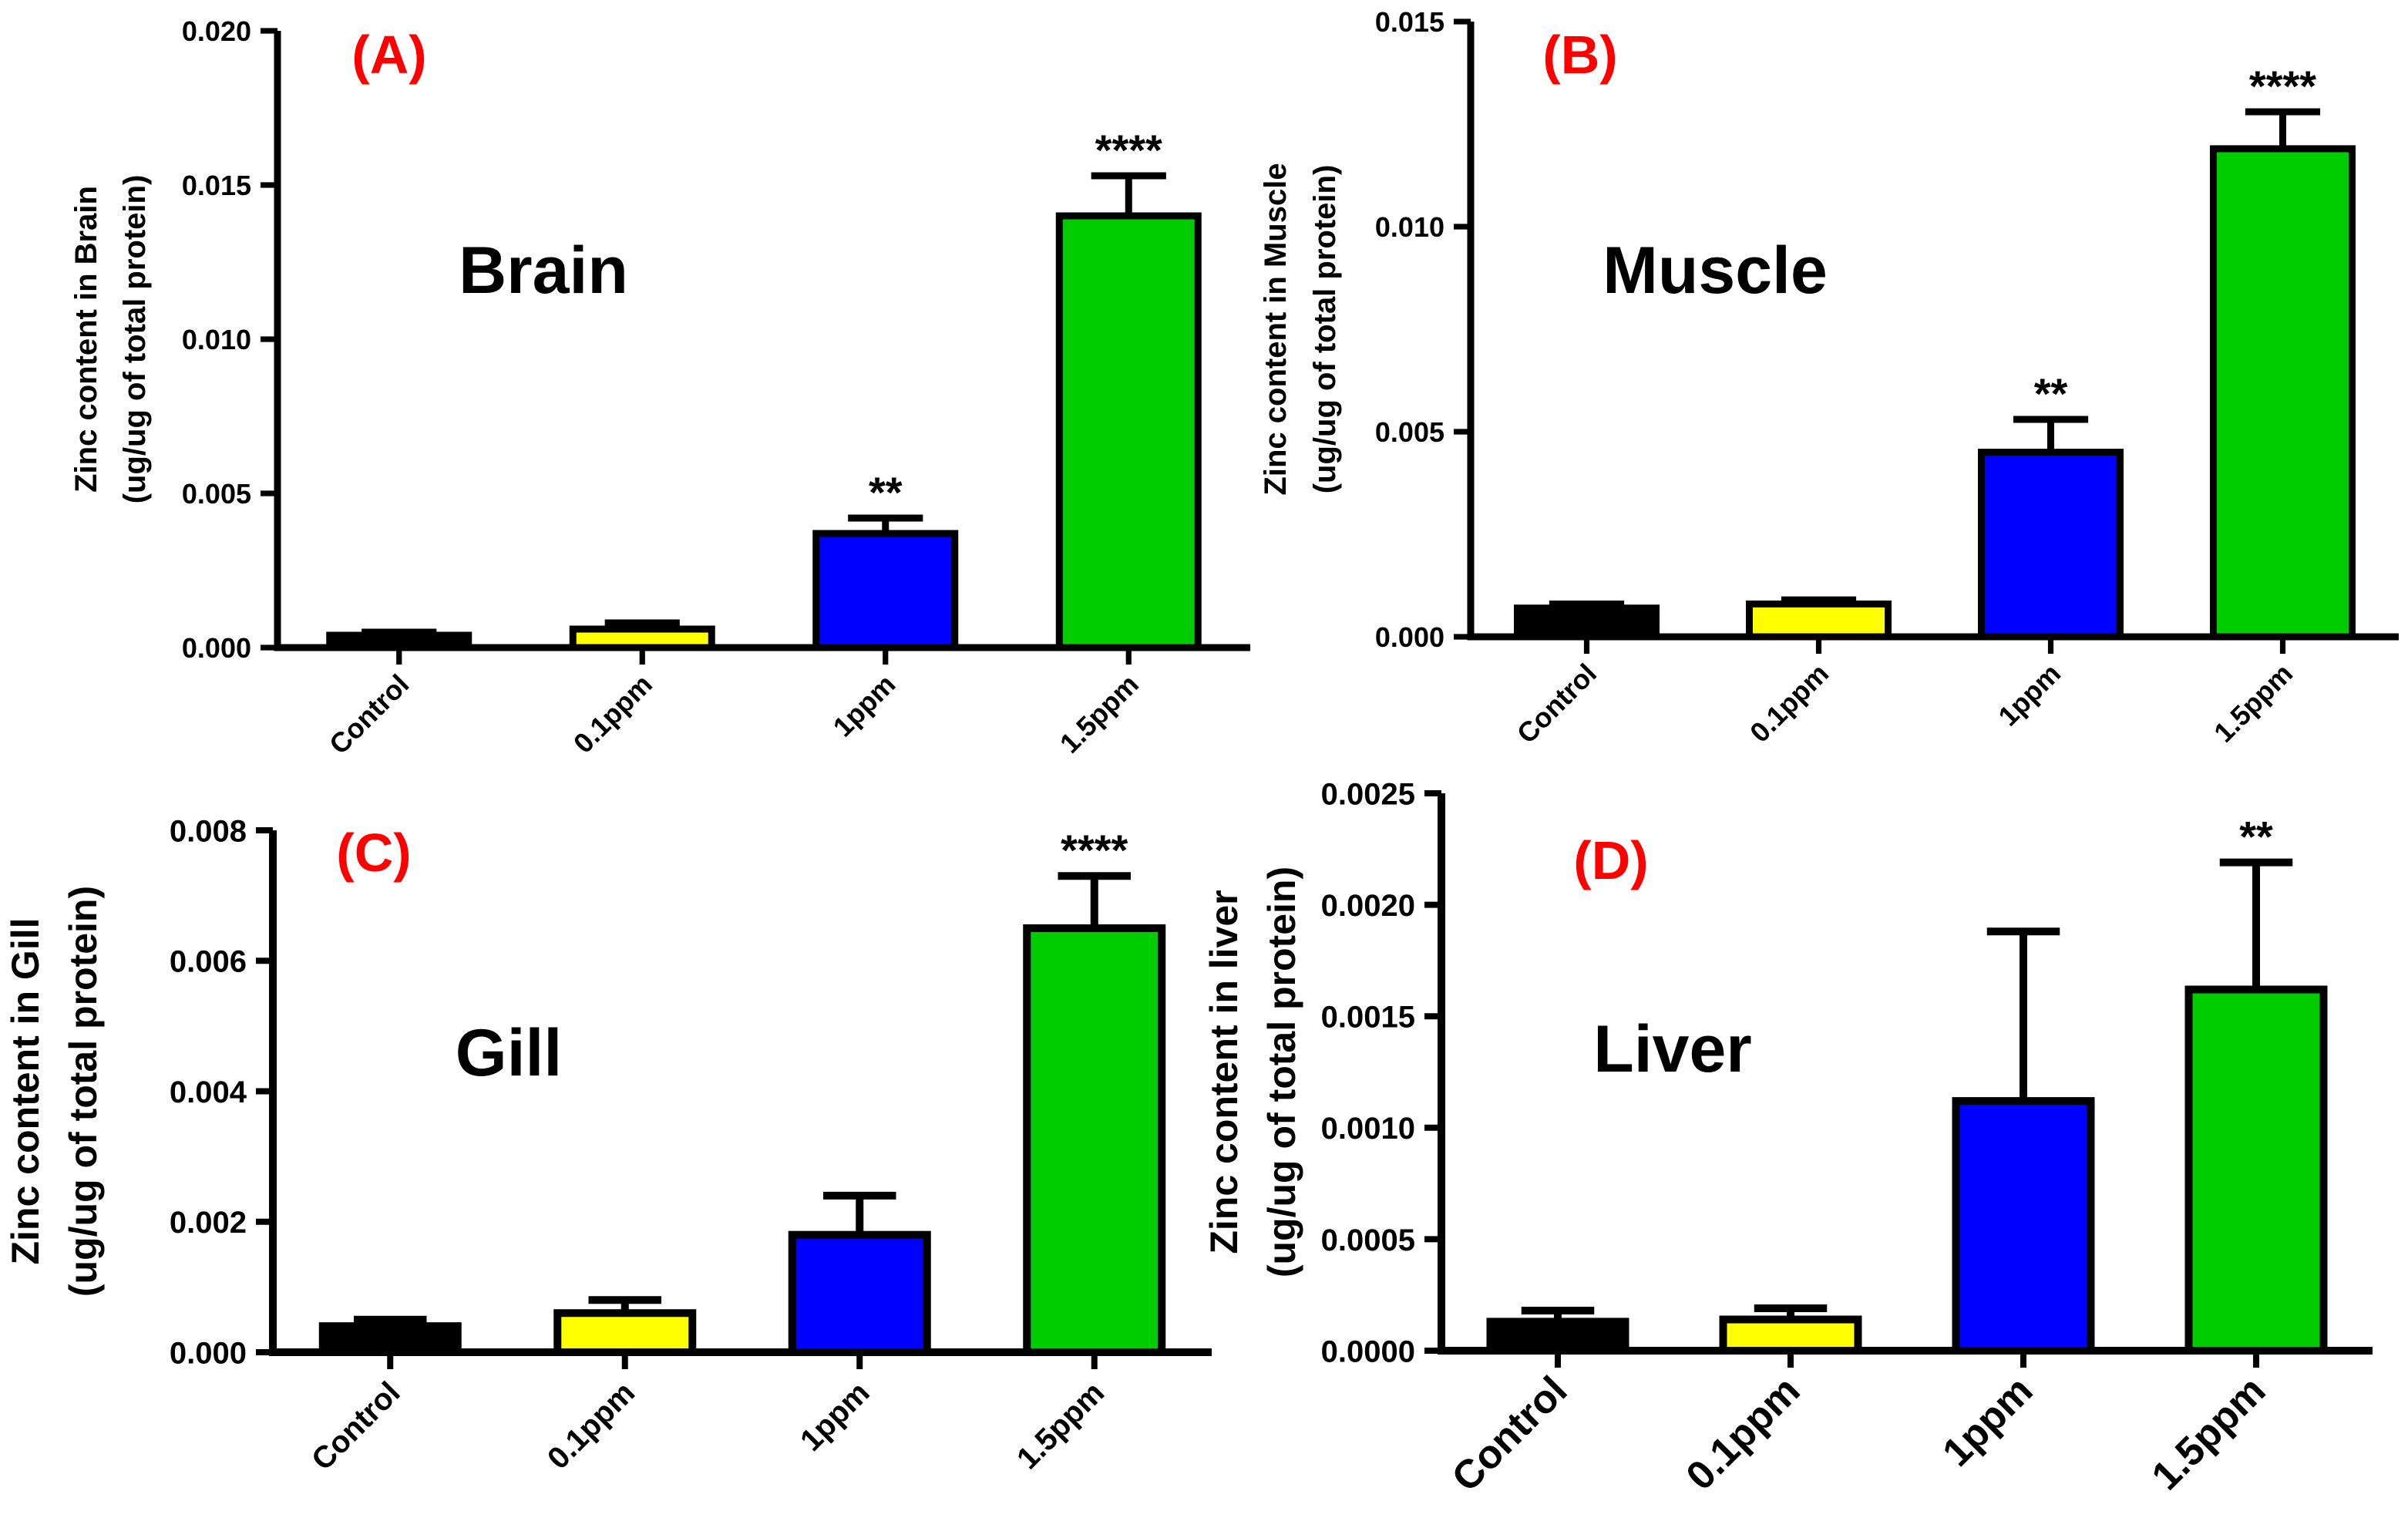 The image size is (2408, 1528). Describe the element at coordinates (1579, 55) in the screenshot. I see `panel-label: (B)` at that location.